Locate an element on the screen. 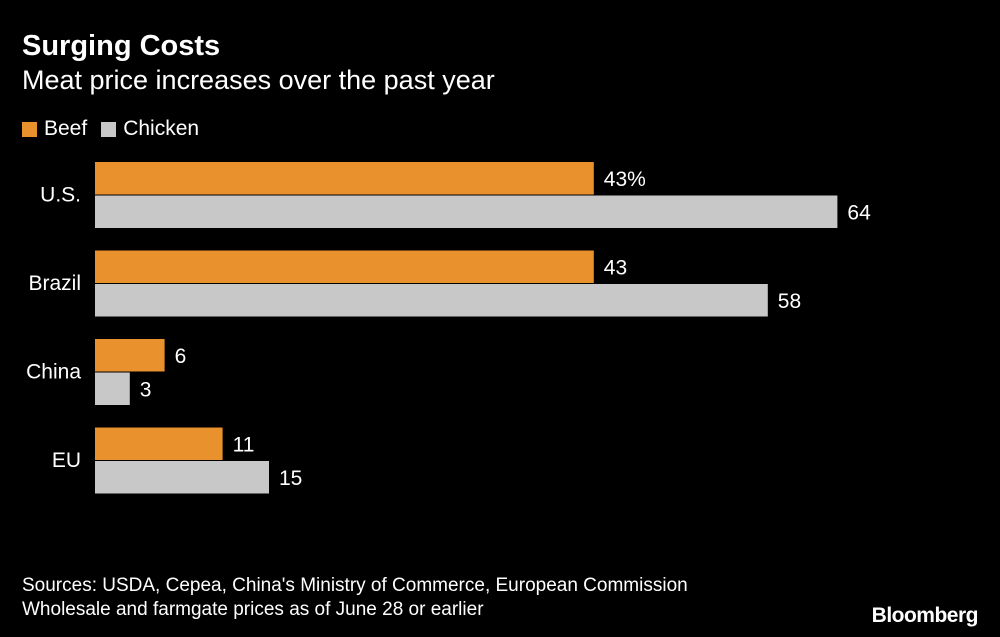  category-label-china: China is located at coordinates (53, 372).